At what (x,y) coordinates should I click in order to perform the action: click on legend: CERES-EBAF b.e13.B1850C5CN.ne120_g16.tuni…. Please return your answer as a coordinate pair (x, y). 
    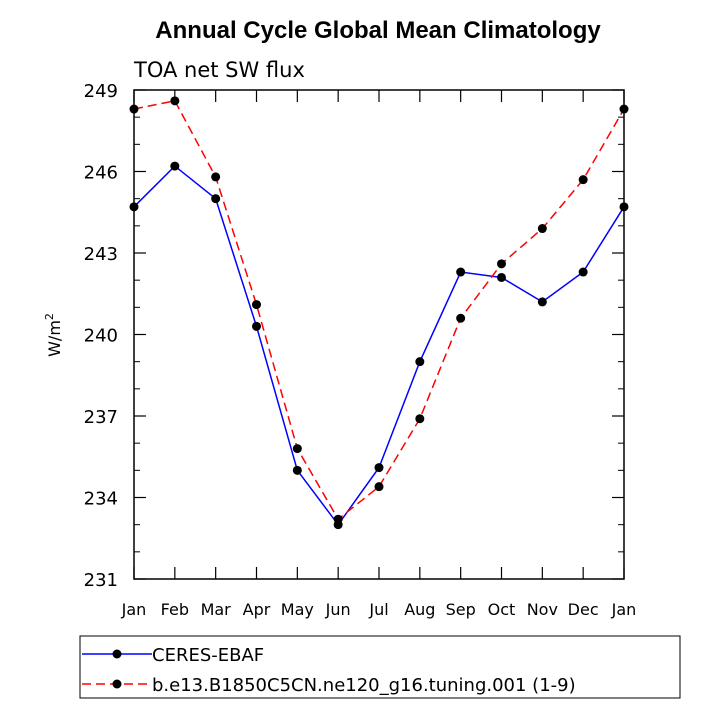
    Looking at the image, I should click on (380, 667).